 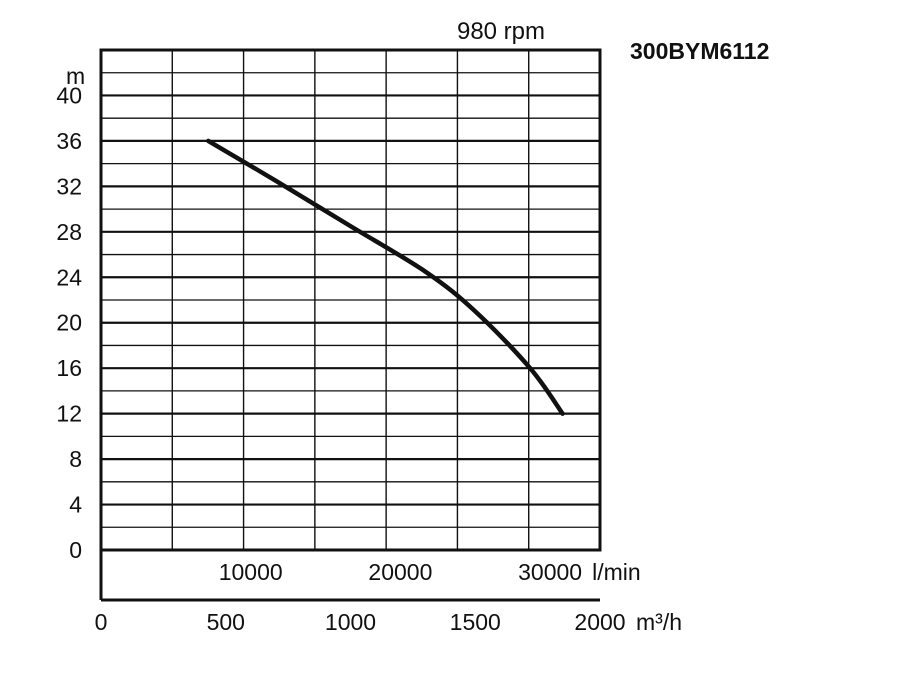 What do you see at coordinates (69, 232) in the screenshot?
I see `y-tick-label: 28` at bounding box center [69, 232].